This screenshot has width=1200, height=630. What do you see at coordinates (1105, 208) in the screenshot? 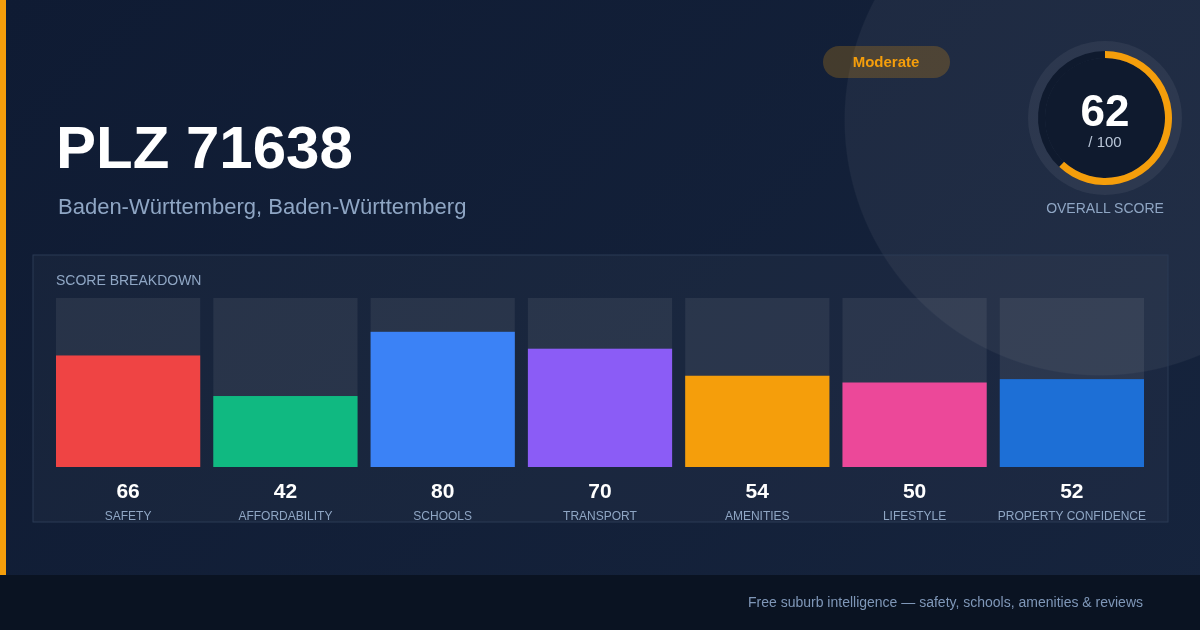
I see `text: OVERALL SCORE` at bounding box center [1105, 208].